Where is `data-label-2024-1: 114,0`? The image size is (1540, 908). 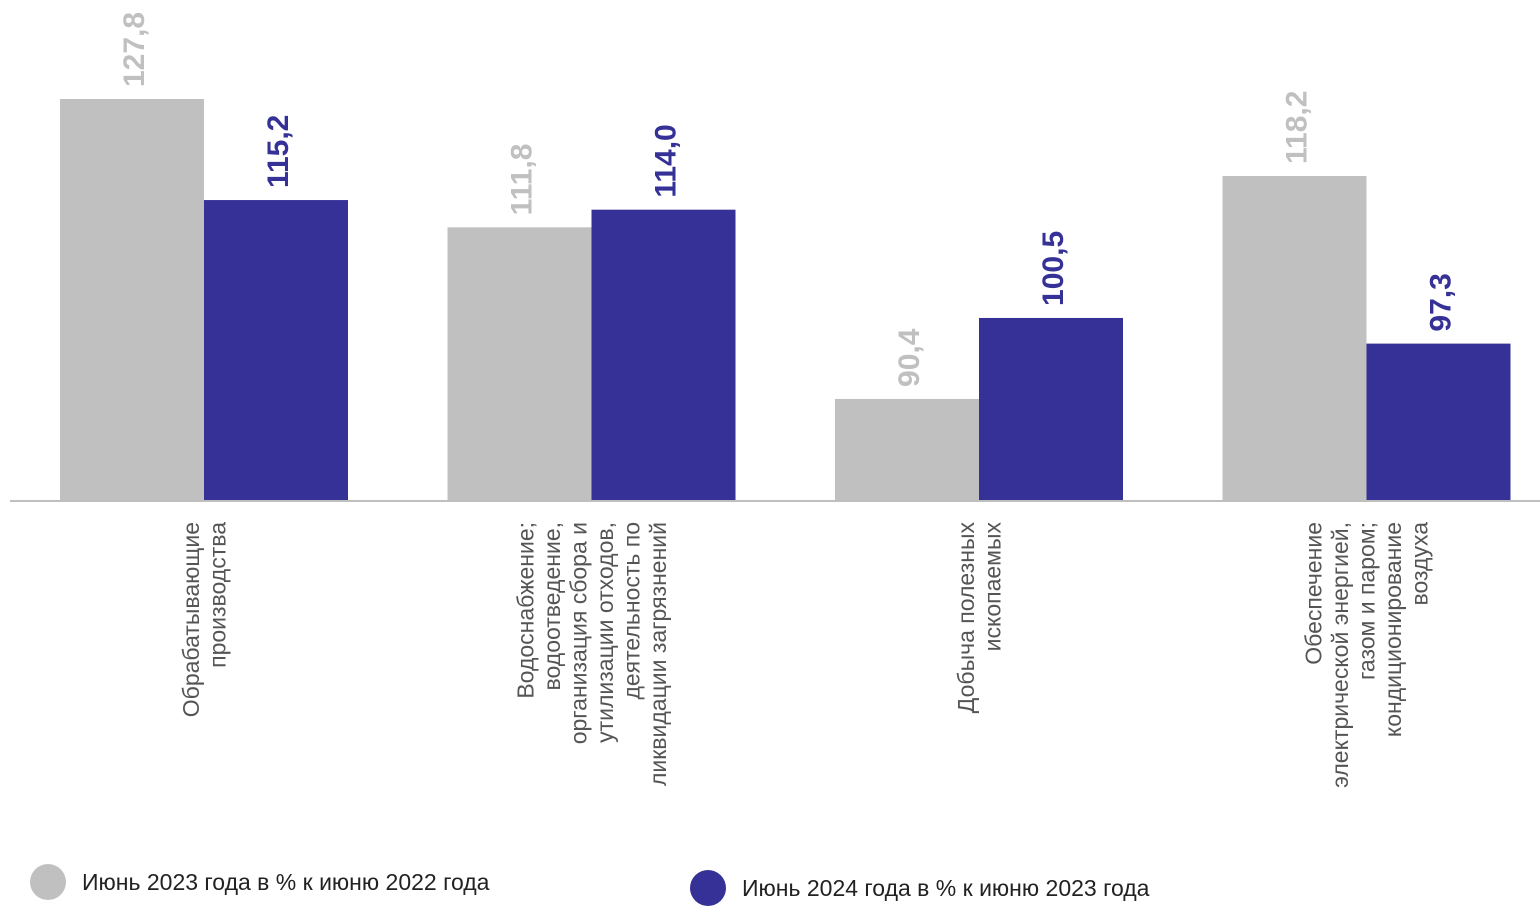 data-label-2024-1: 114,0 is located at coordinates (666, 160).